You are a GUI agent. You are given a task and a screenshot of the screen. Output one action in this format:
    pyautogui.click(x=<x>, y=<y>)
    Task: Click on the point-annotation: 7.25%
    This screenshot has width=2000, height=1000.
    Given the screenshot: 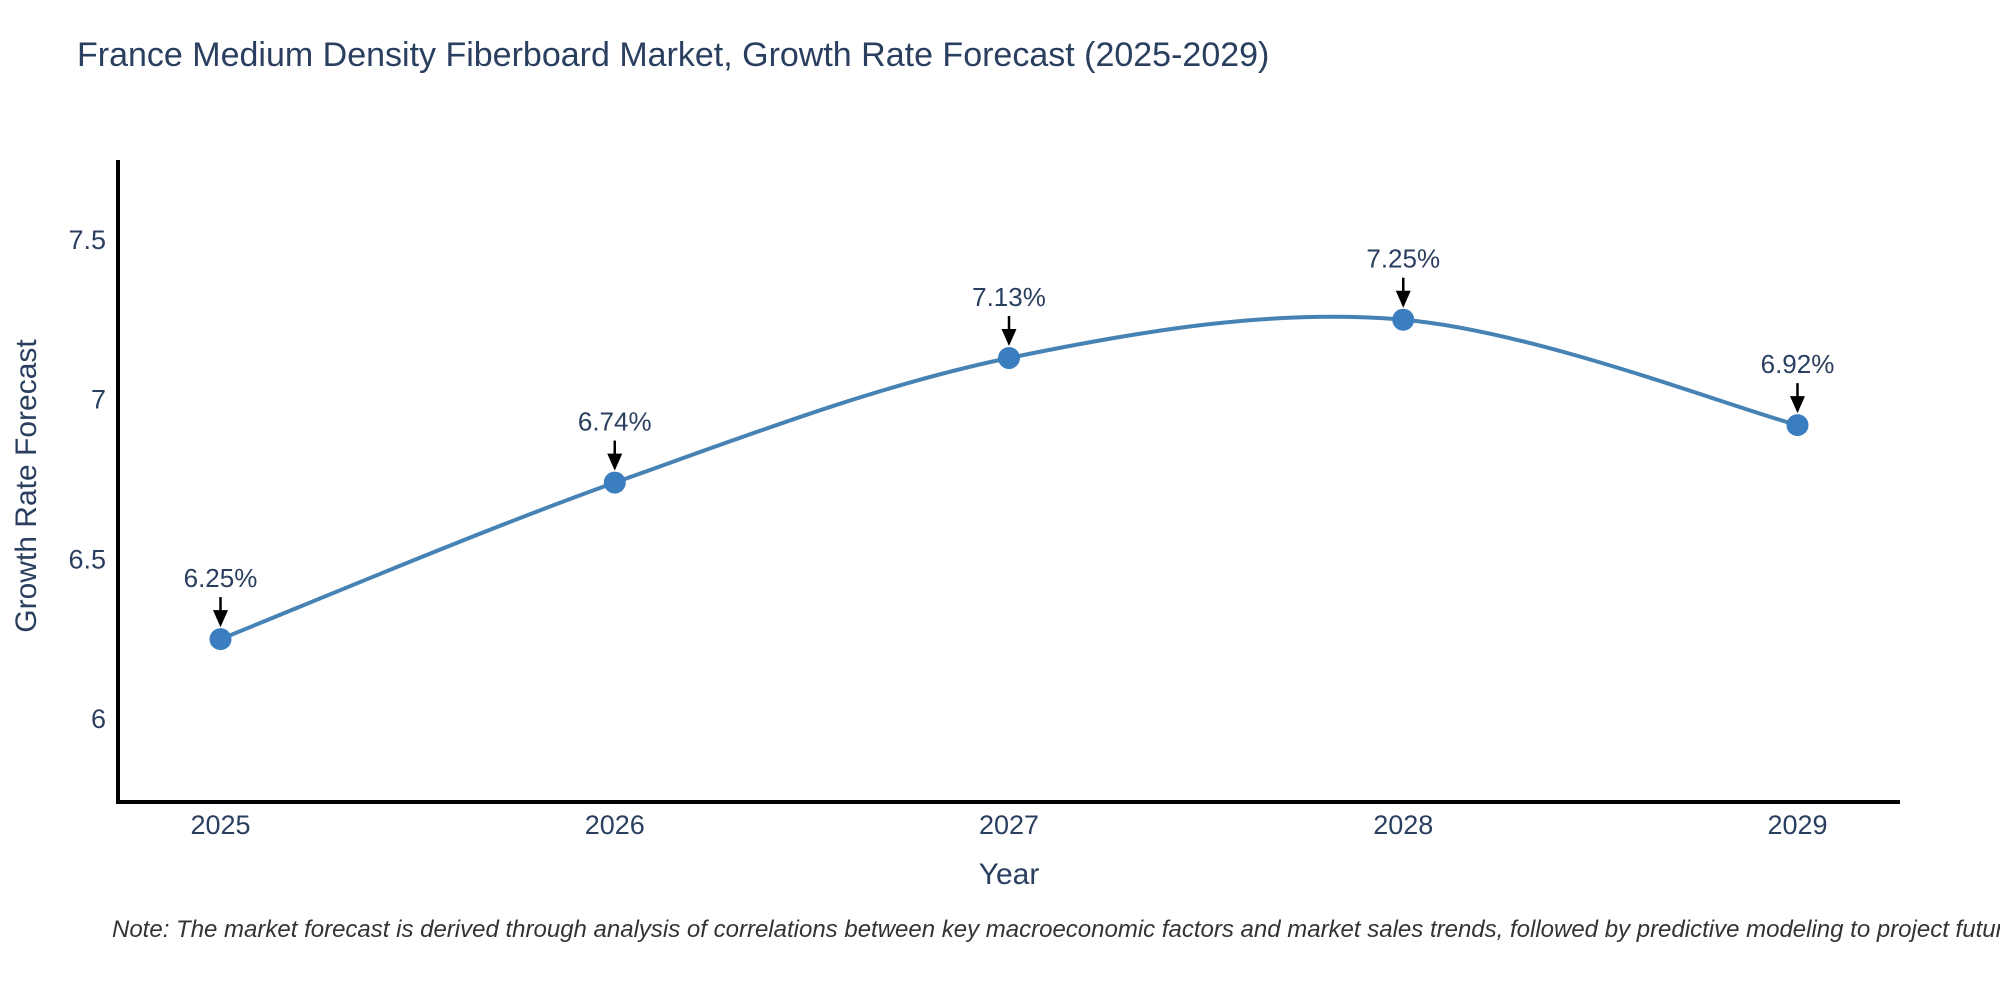 What is the action you would take?
    pyautogui.click(x=1403, y=276)
    